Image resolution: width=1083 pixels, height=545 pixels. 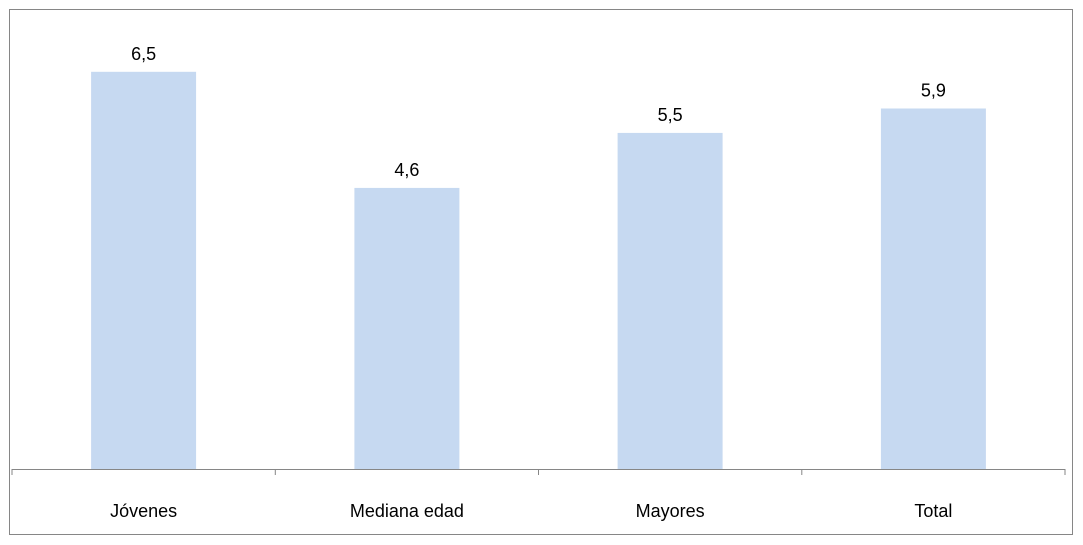 What do you see at coordinates (143, 54) in the screenshot?
I see `data-label-1: 6,5` at bounding box center [143, 54].